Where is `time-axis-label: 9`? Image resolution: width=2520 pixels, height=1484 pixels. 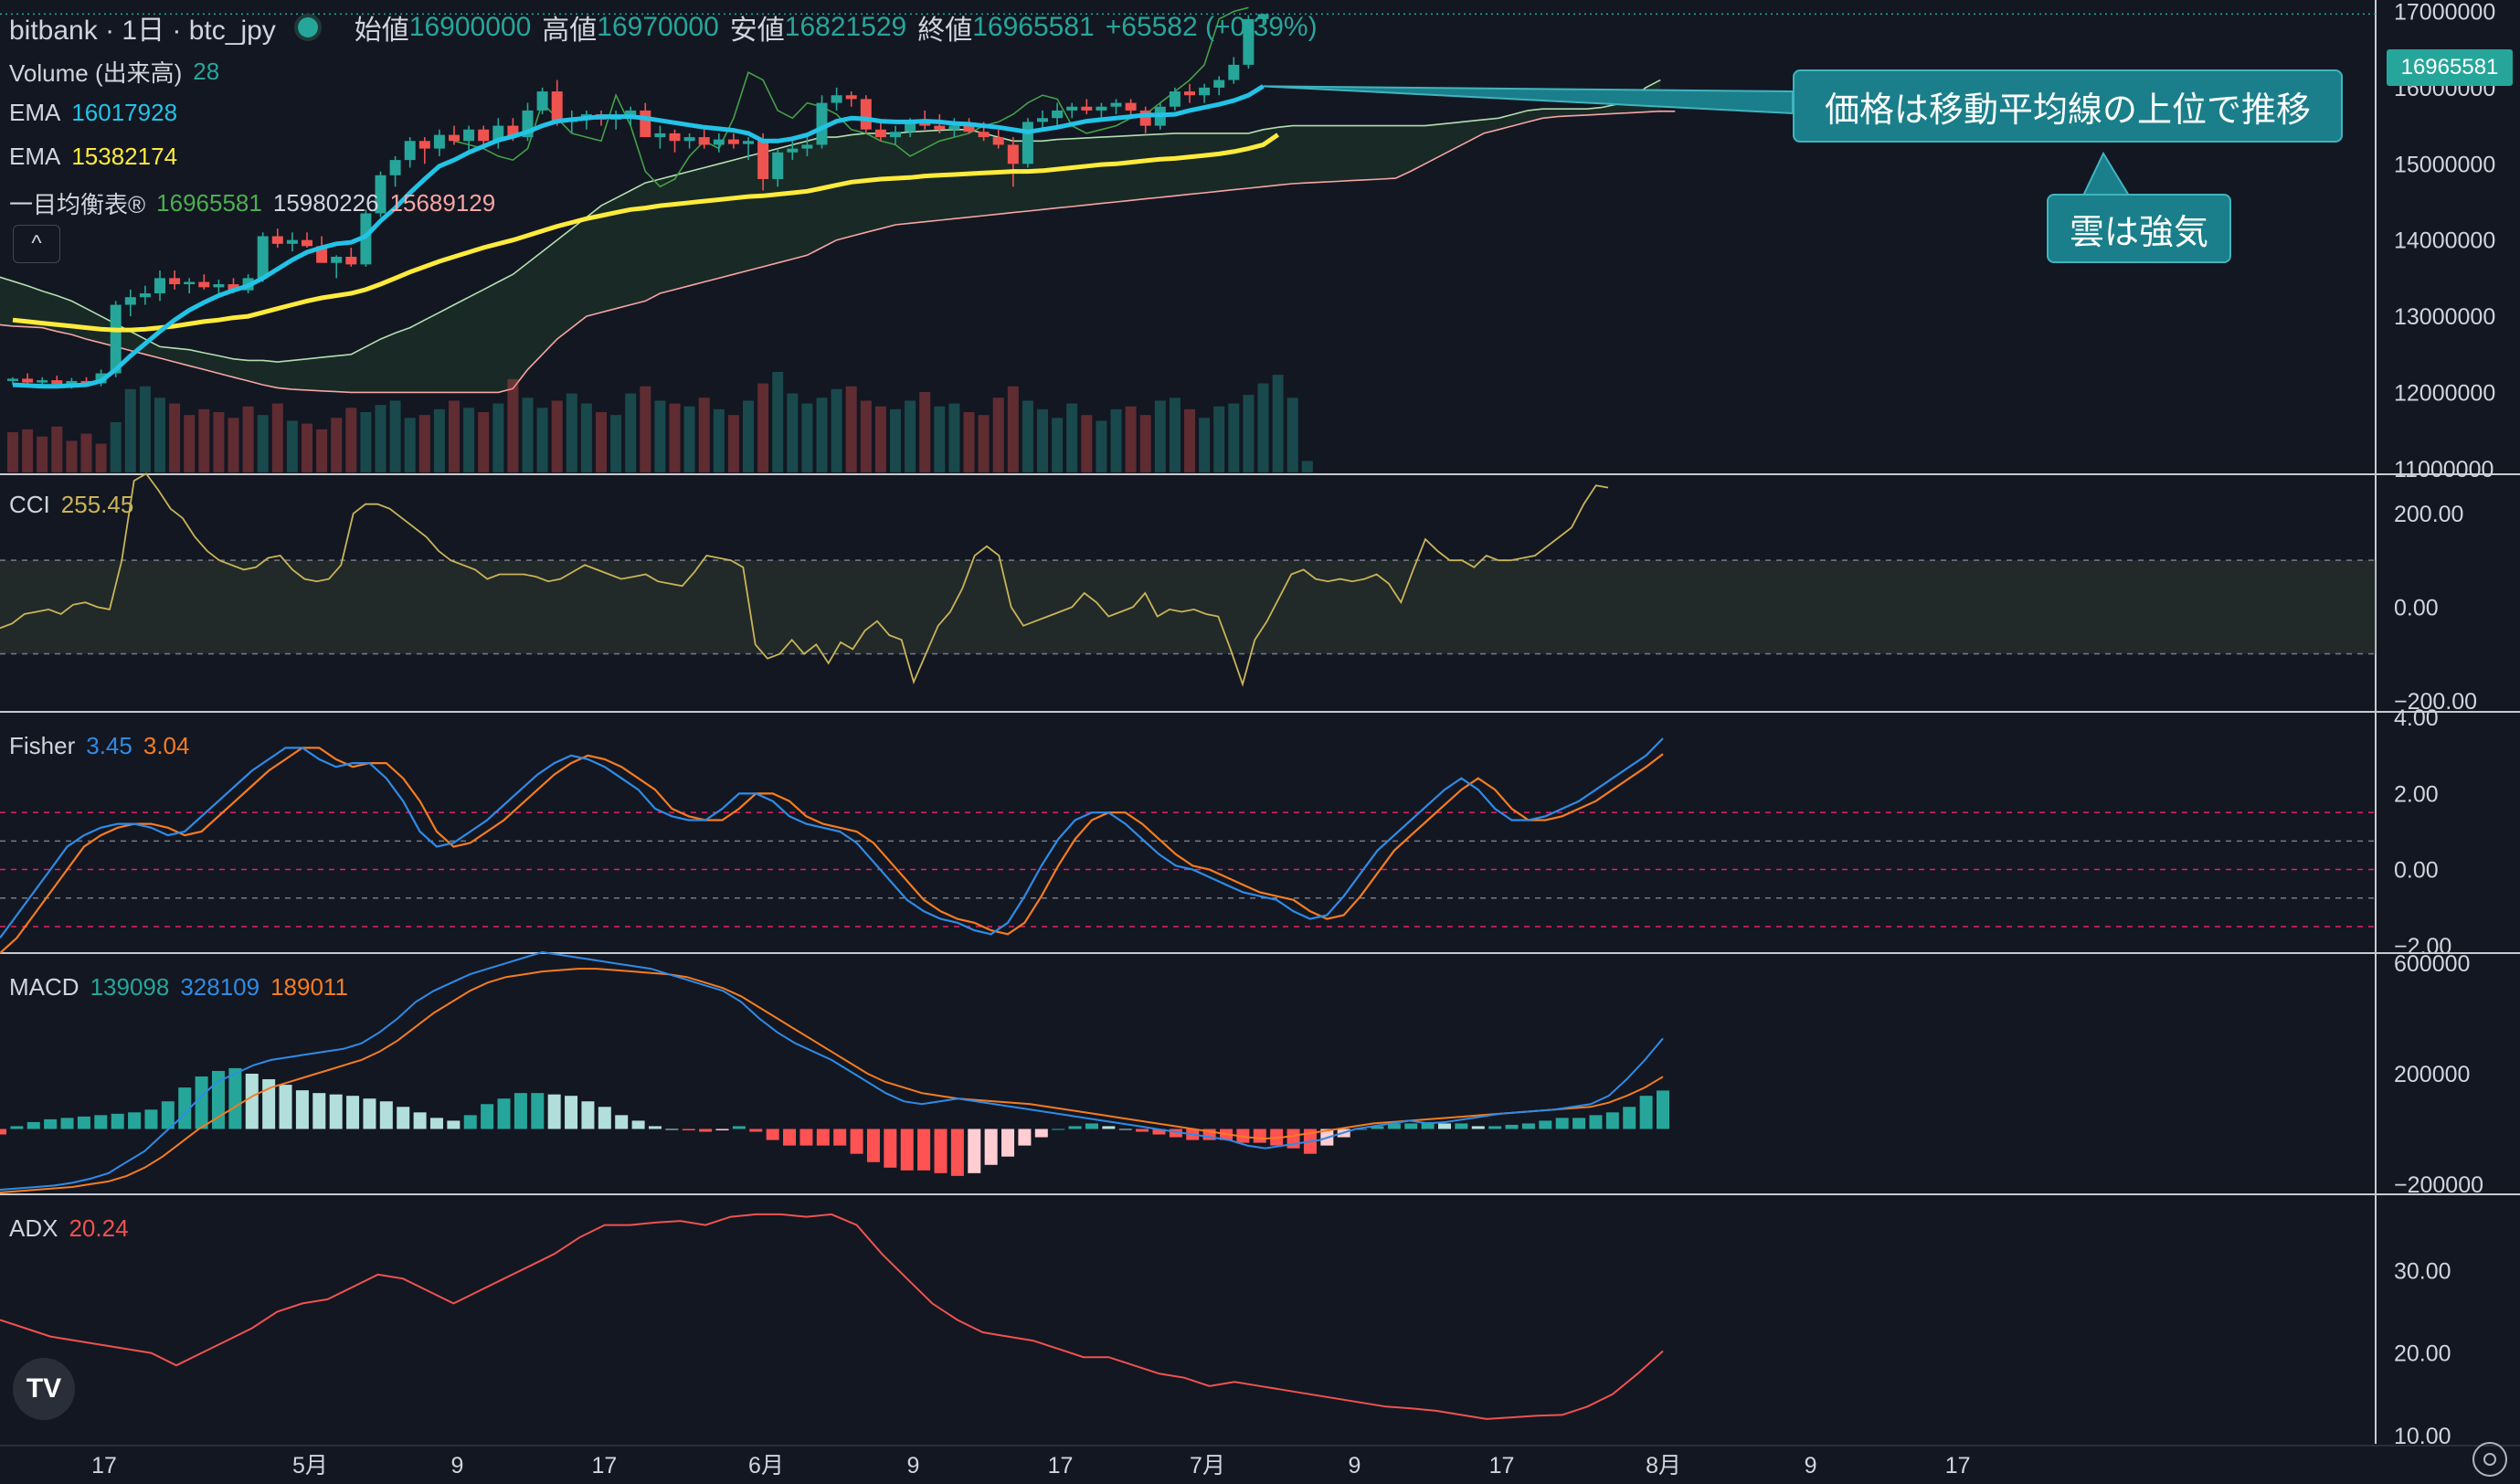 time-axis-label: 9 is located at coordinates (1811, 1466).